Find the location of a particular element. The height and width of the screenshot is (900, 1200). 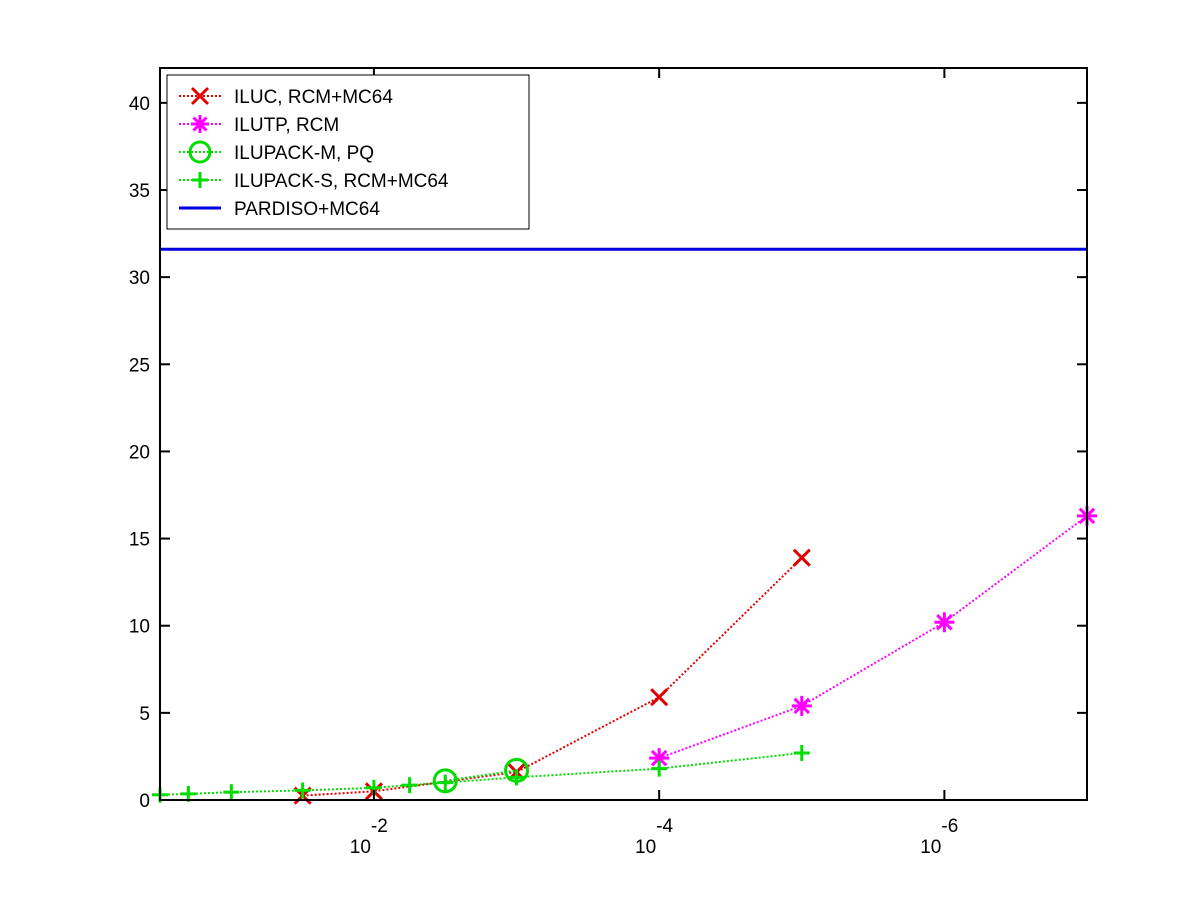

legend-item-3: ILUPACK-S, RCM+MC64 is located at coordinates (314, 181).